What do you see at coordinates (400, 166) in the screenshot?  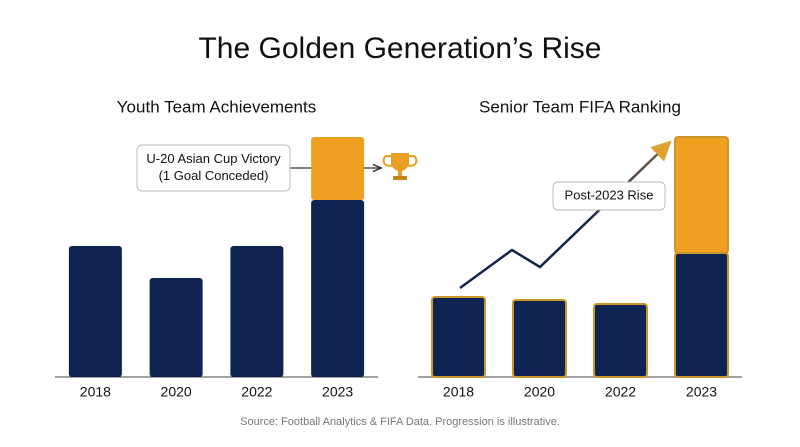 I see `trophy-icon` at bounding box center [400, 166].